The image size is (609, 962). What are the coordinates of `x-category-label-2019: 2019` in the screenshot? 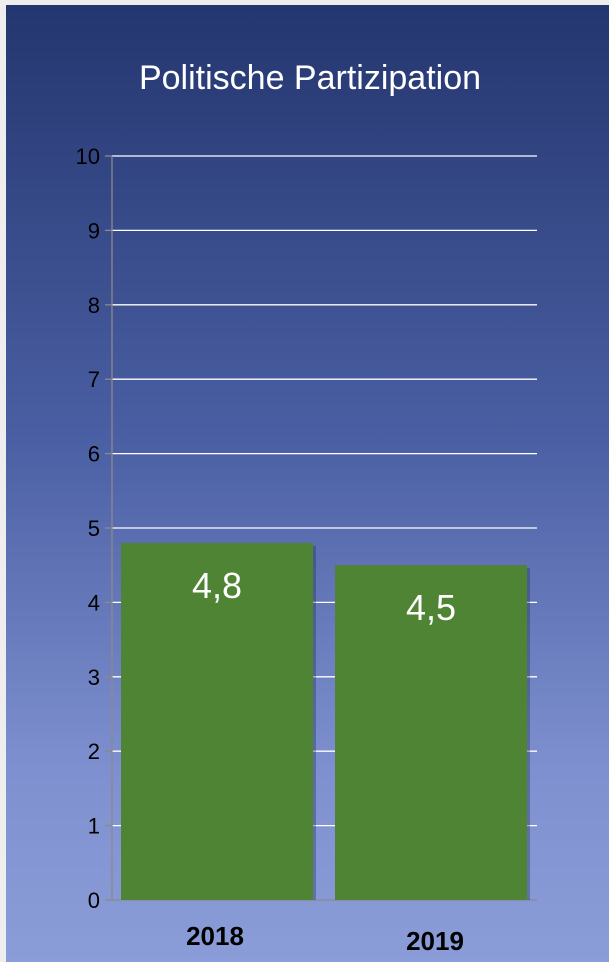 It's located at (435, 941).